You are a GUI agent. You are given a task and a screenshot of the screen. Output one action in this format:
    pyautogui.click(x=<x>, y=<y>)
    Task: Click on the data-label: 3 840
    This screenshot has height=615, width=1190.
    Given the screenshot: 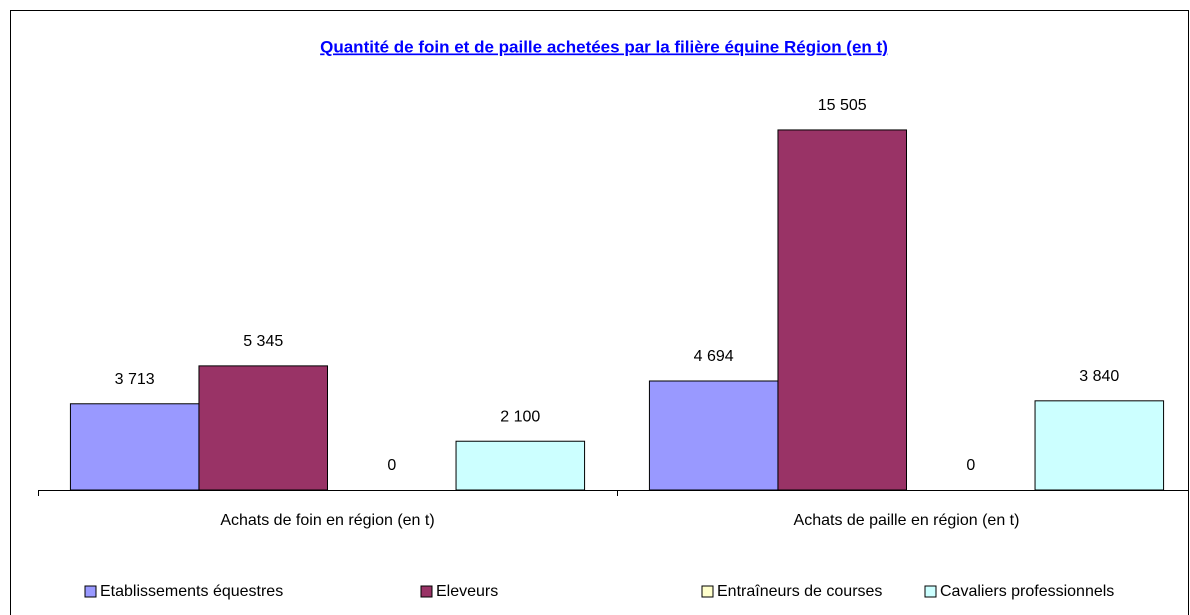 What is the action you would take?
    pyautogui.click(x=1099, y=376)
    